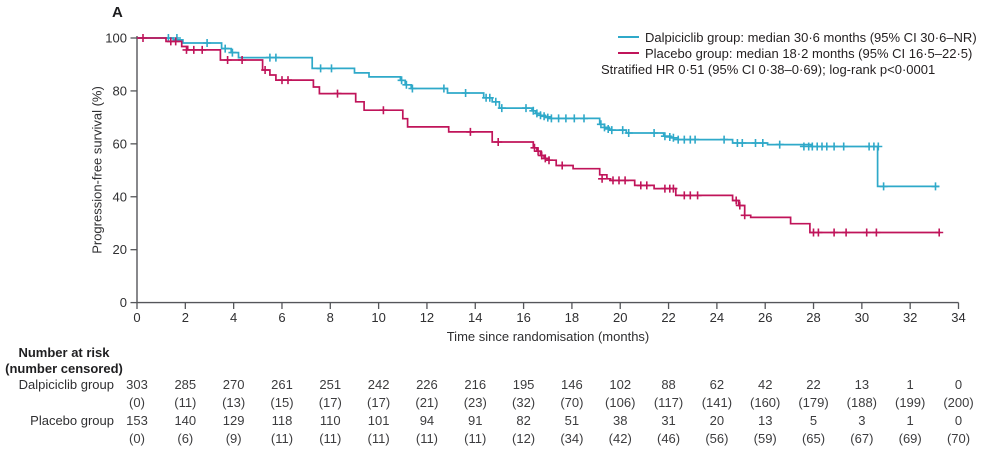 The width and height of the screenshot is (982, 457). What do you see at coordinates (378, 384) in the screenshot?
I see `risk-value: 242` at bounding box center [378, 384].